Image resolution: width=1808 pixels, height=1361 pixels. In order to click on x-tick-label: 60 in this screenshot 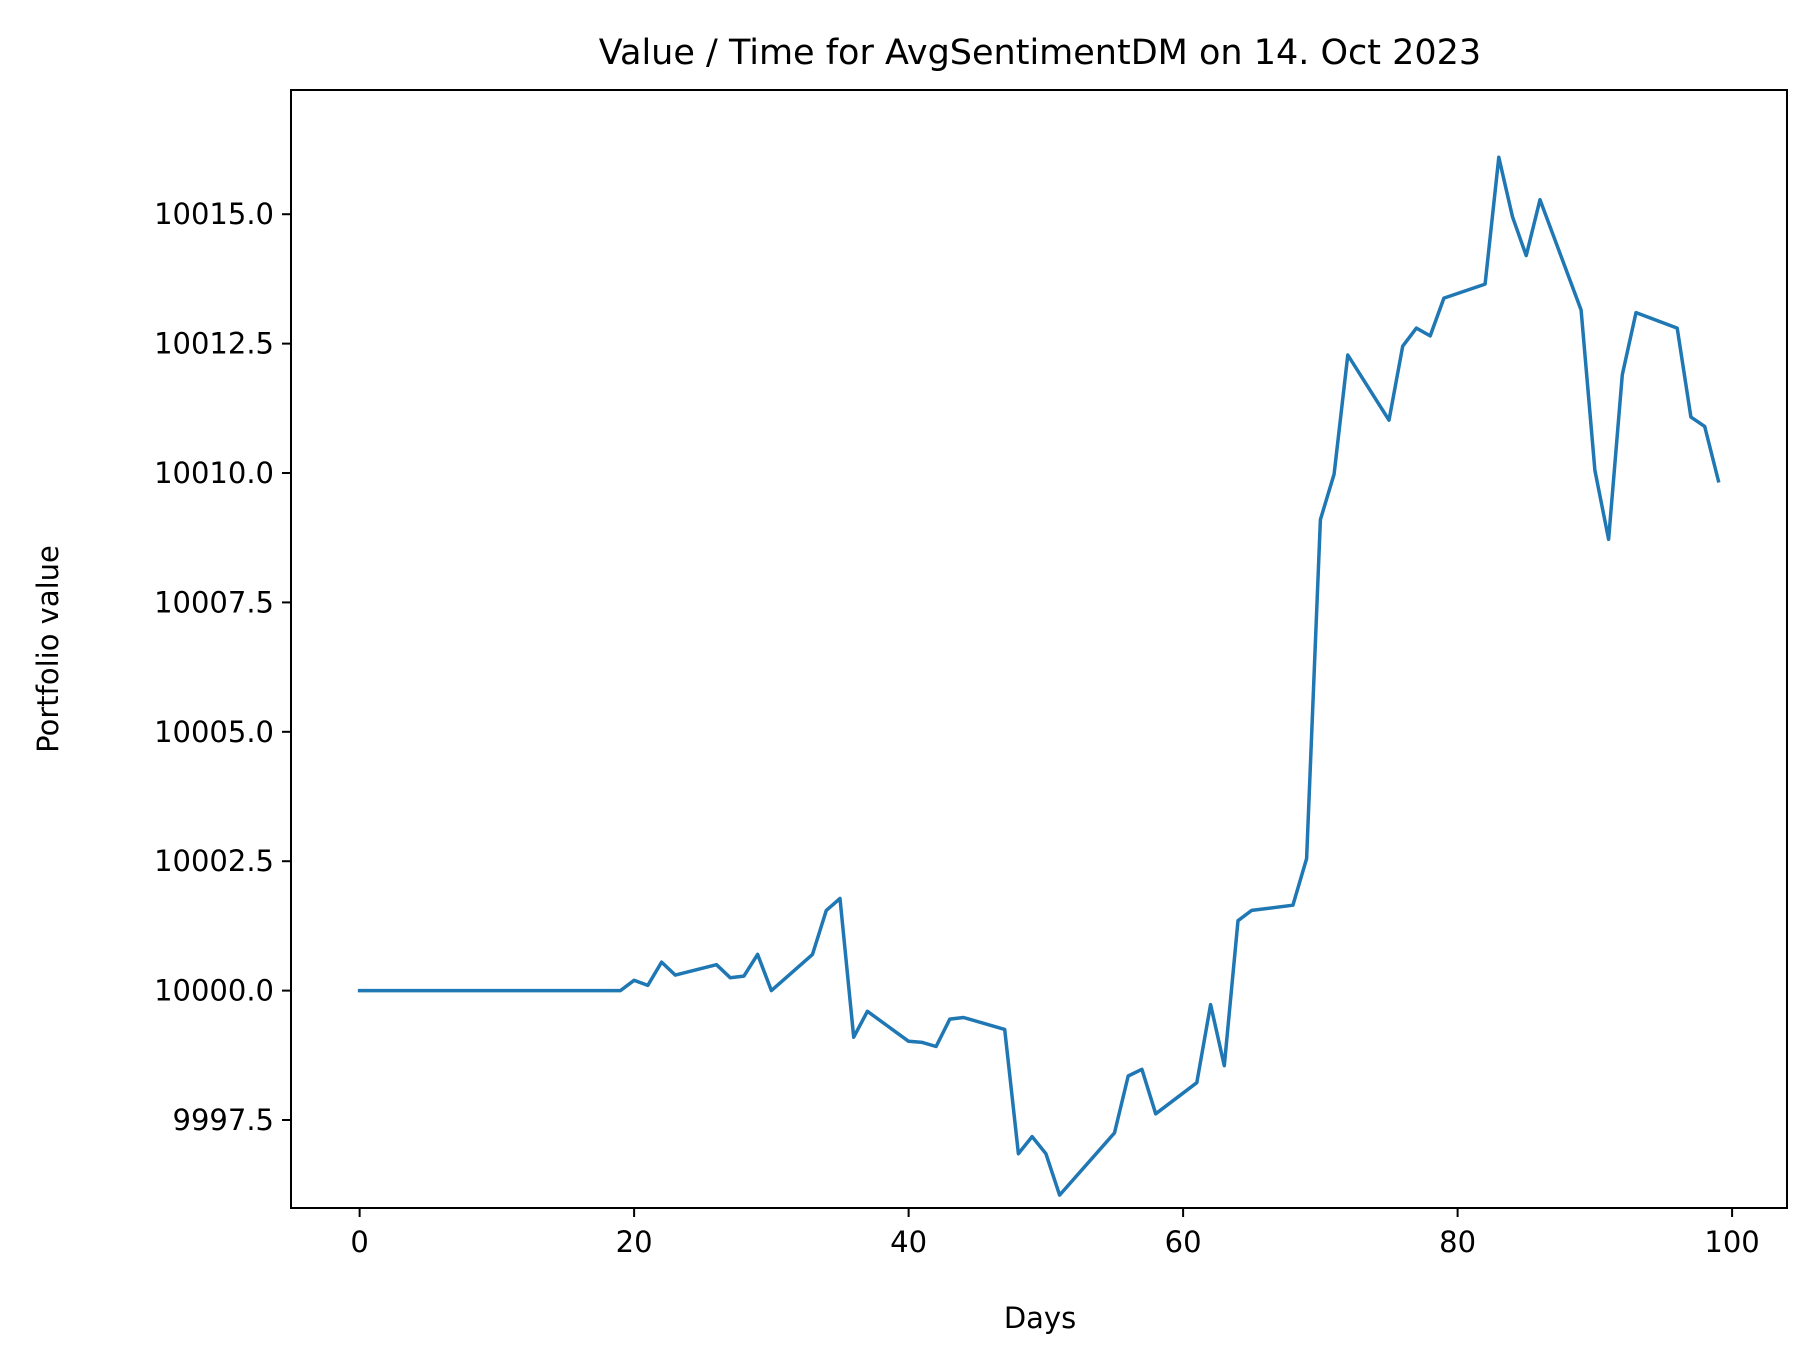, I will do `click(1183, 1242)`.